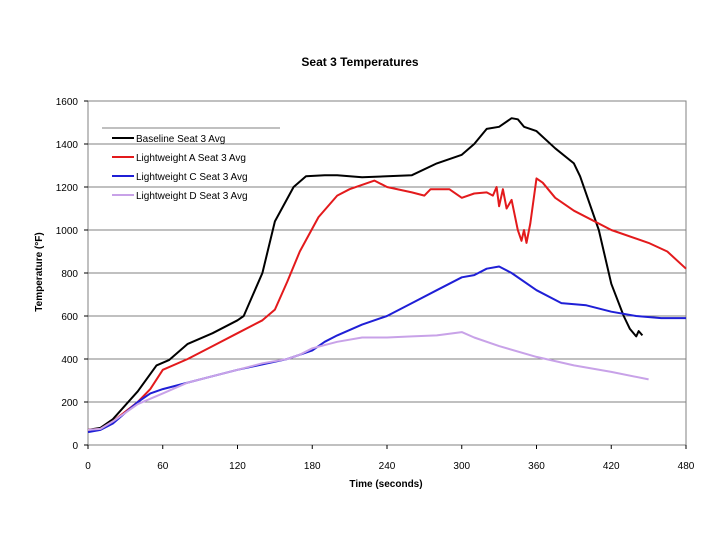  What do you see at coordinates (69, 317) in the screenshot?
I see `y-tick-label: 600` at bounding box center [69, 317].